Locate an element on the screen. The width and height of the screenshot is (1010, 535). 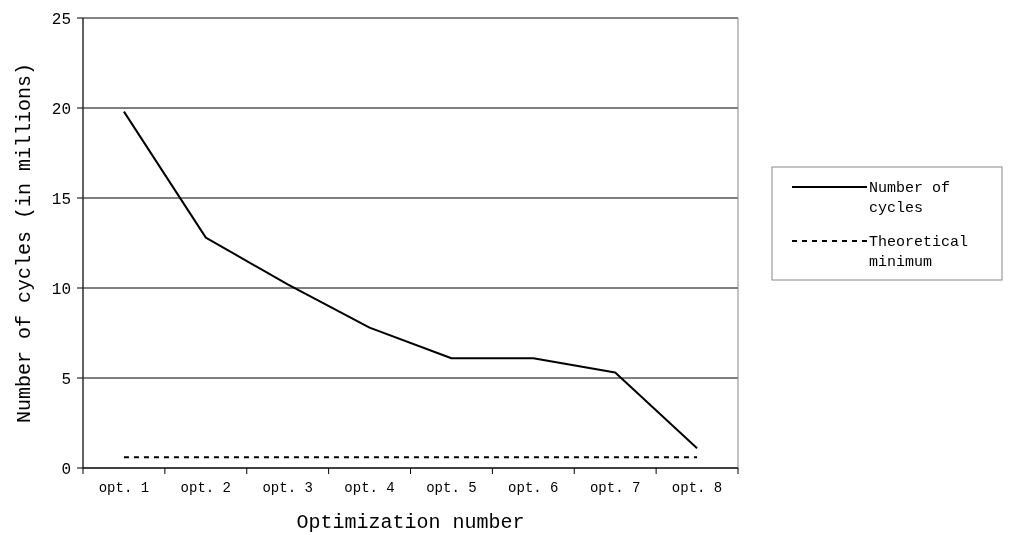
x-tick-label: opt. 6 is located at coordinates (533, 488).